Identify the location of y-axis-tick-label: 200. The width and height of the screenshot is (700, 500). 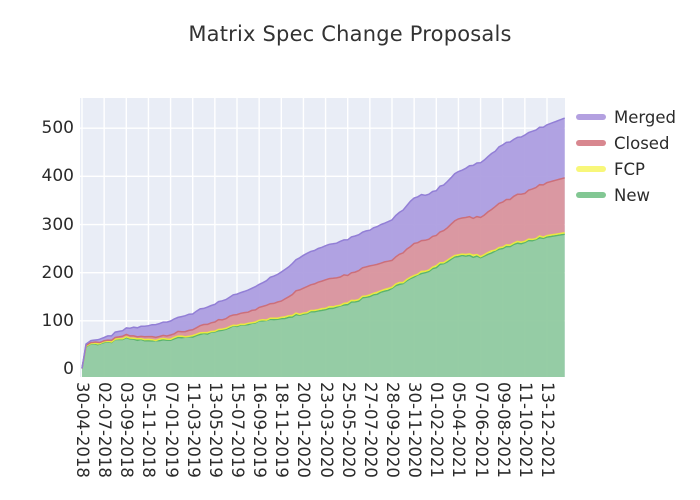
(57, 272).